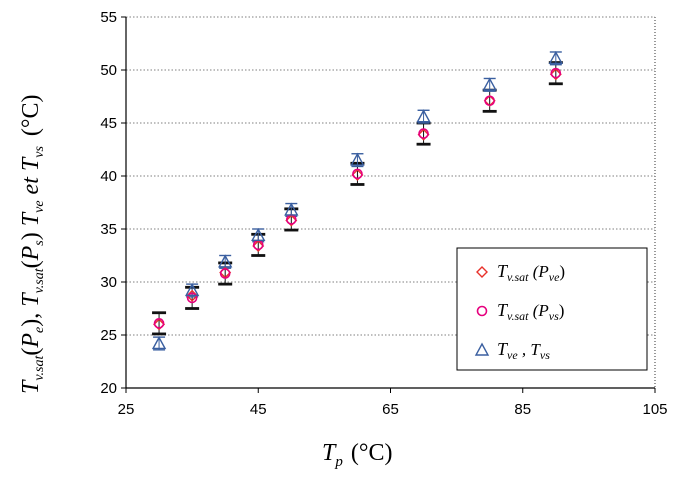 The image size is (675, 478). Describe the element at coordinates (523, 350) in the screenshot. I see `legend-label: Tve , Tvs` at that location.